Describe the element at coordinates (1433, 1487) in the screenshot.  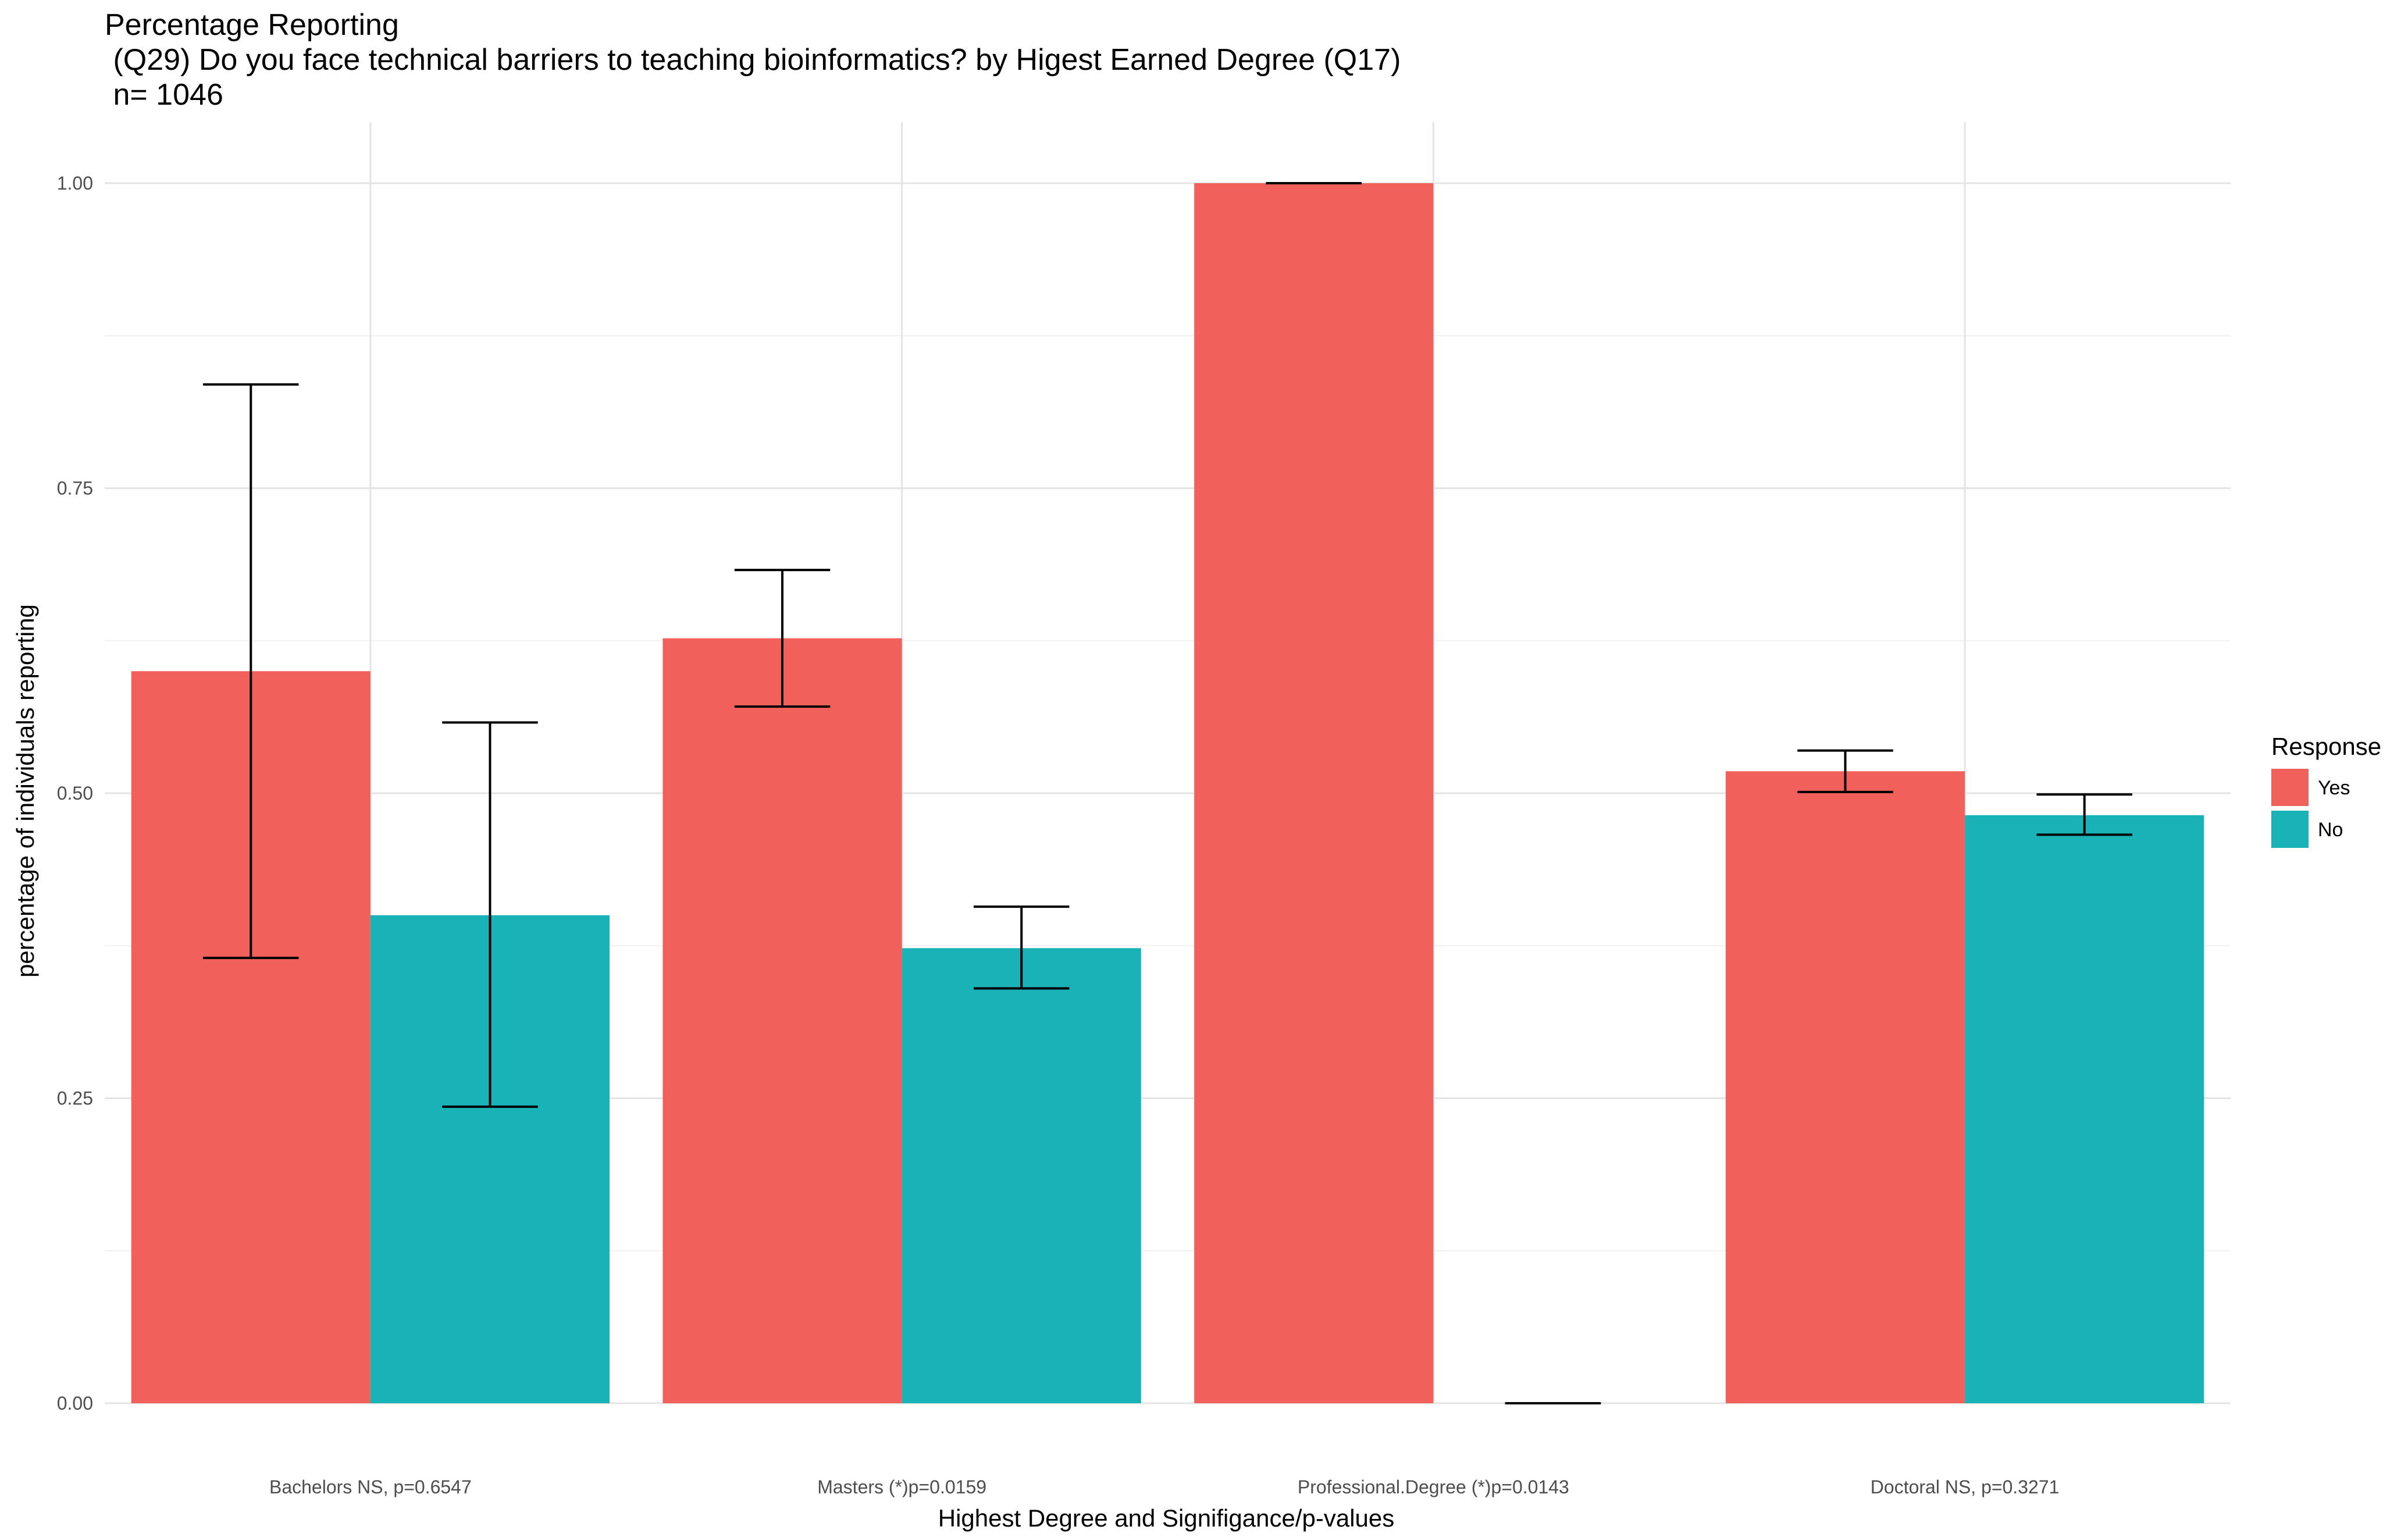
I see `x-tick-label: Professional.Degree (*)p=0.0143` at that location.